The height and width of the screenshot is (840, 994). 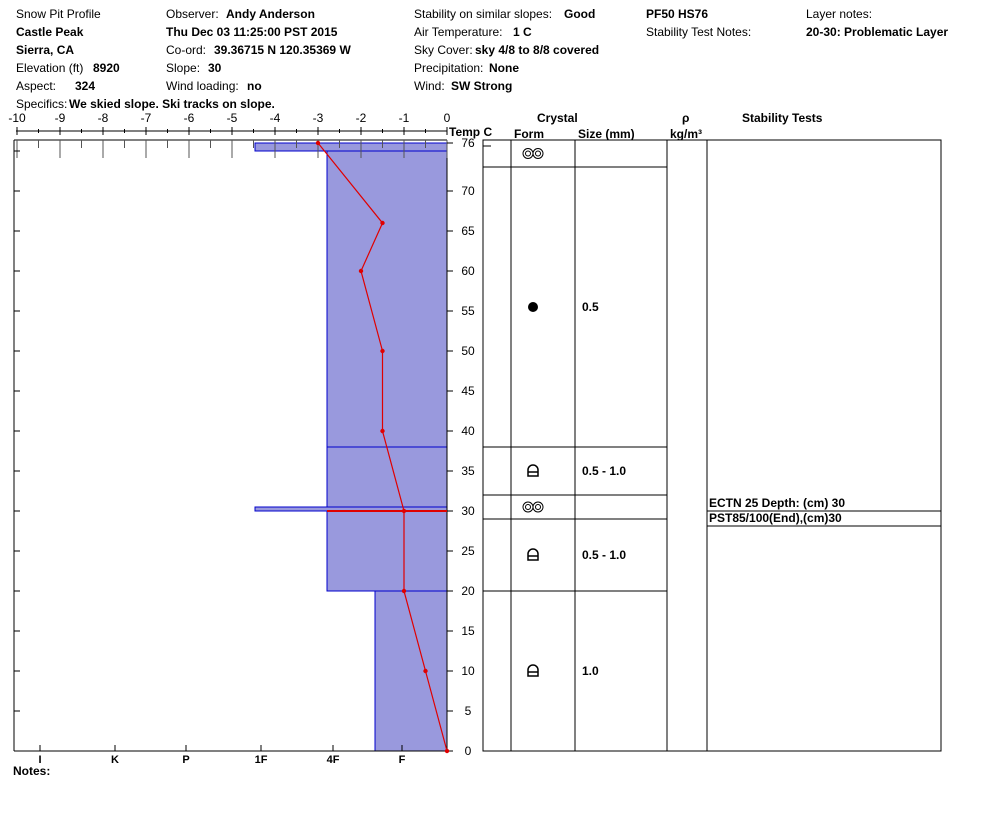 I want to click on grain-size-label: 0.5, so click(x=590, y=307).